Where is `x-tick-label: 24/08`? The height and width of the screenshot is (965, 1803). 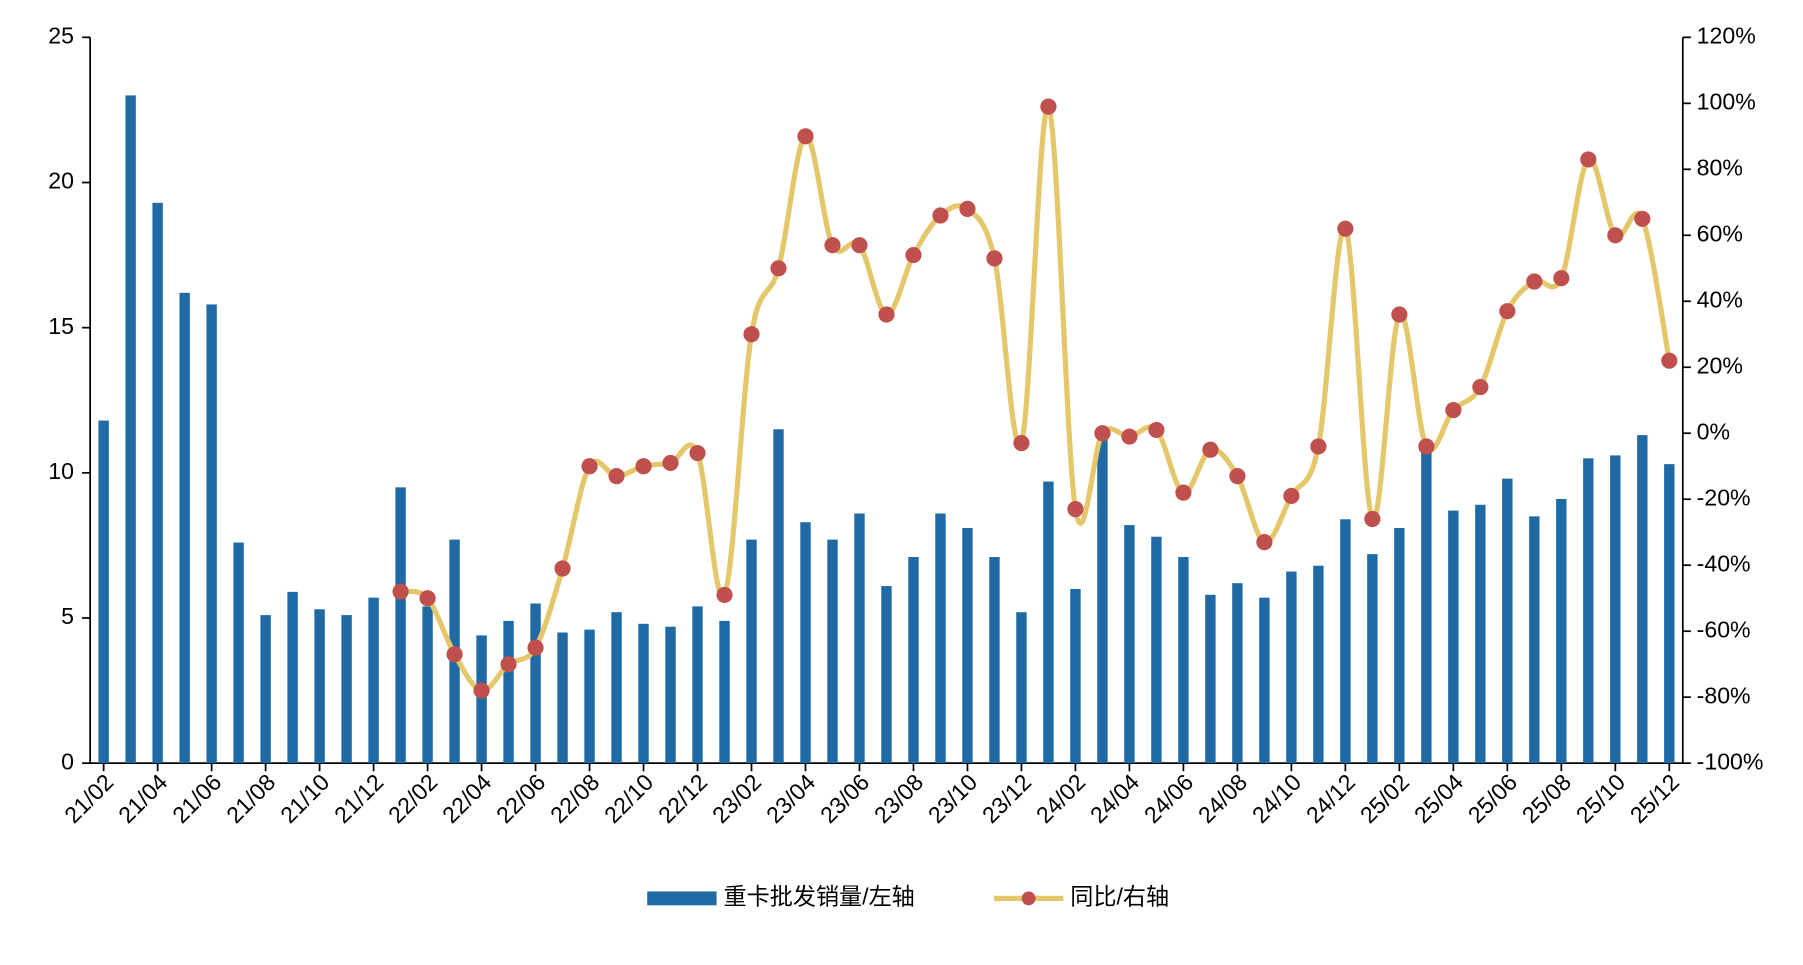 x-tick-label: 24/08 is located at coordinates (1222, 798).